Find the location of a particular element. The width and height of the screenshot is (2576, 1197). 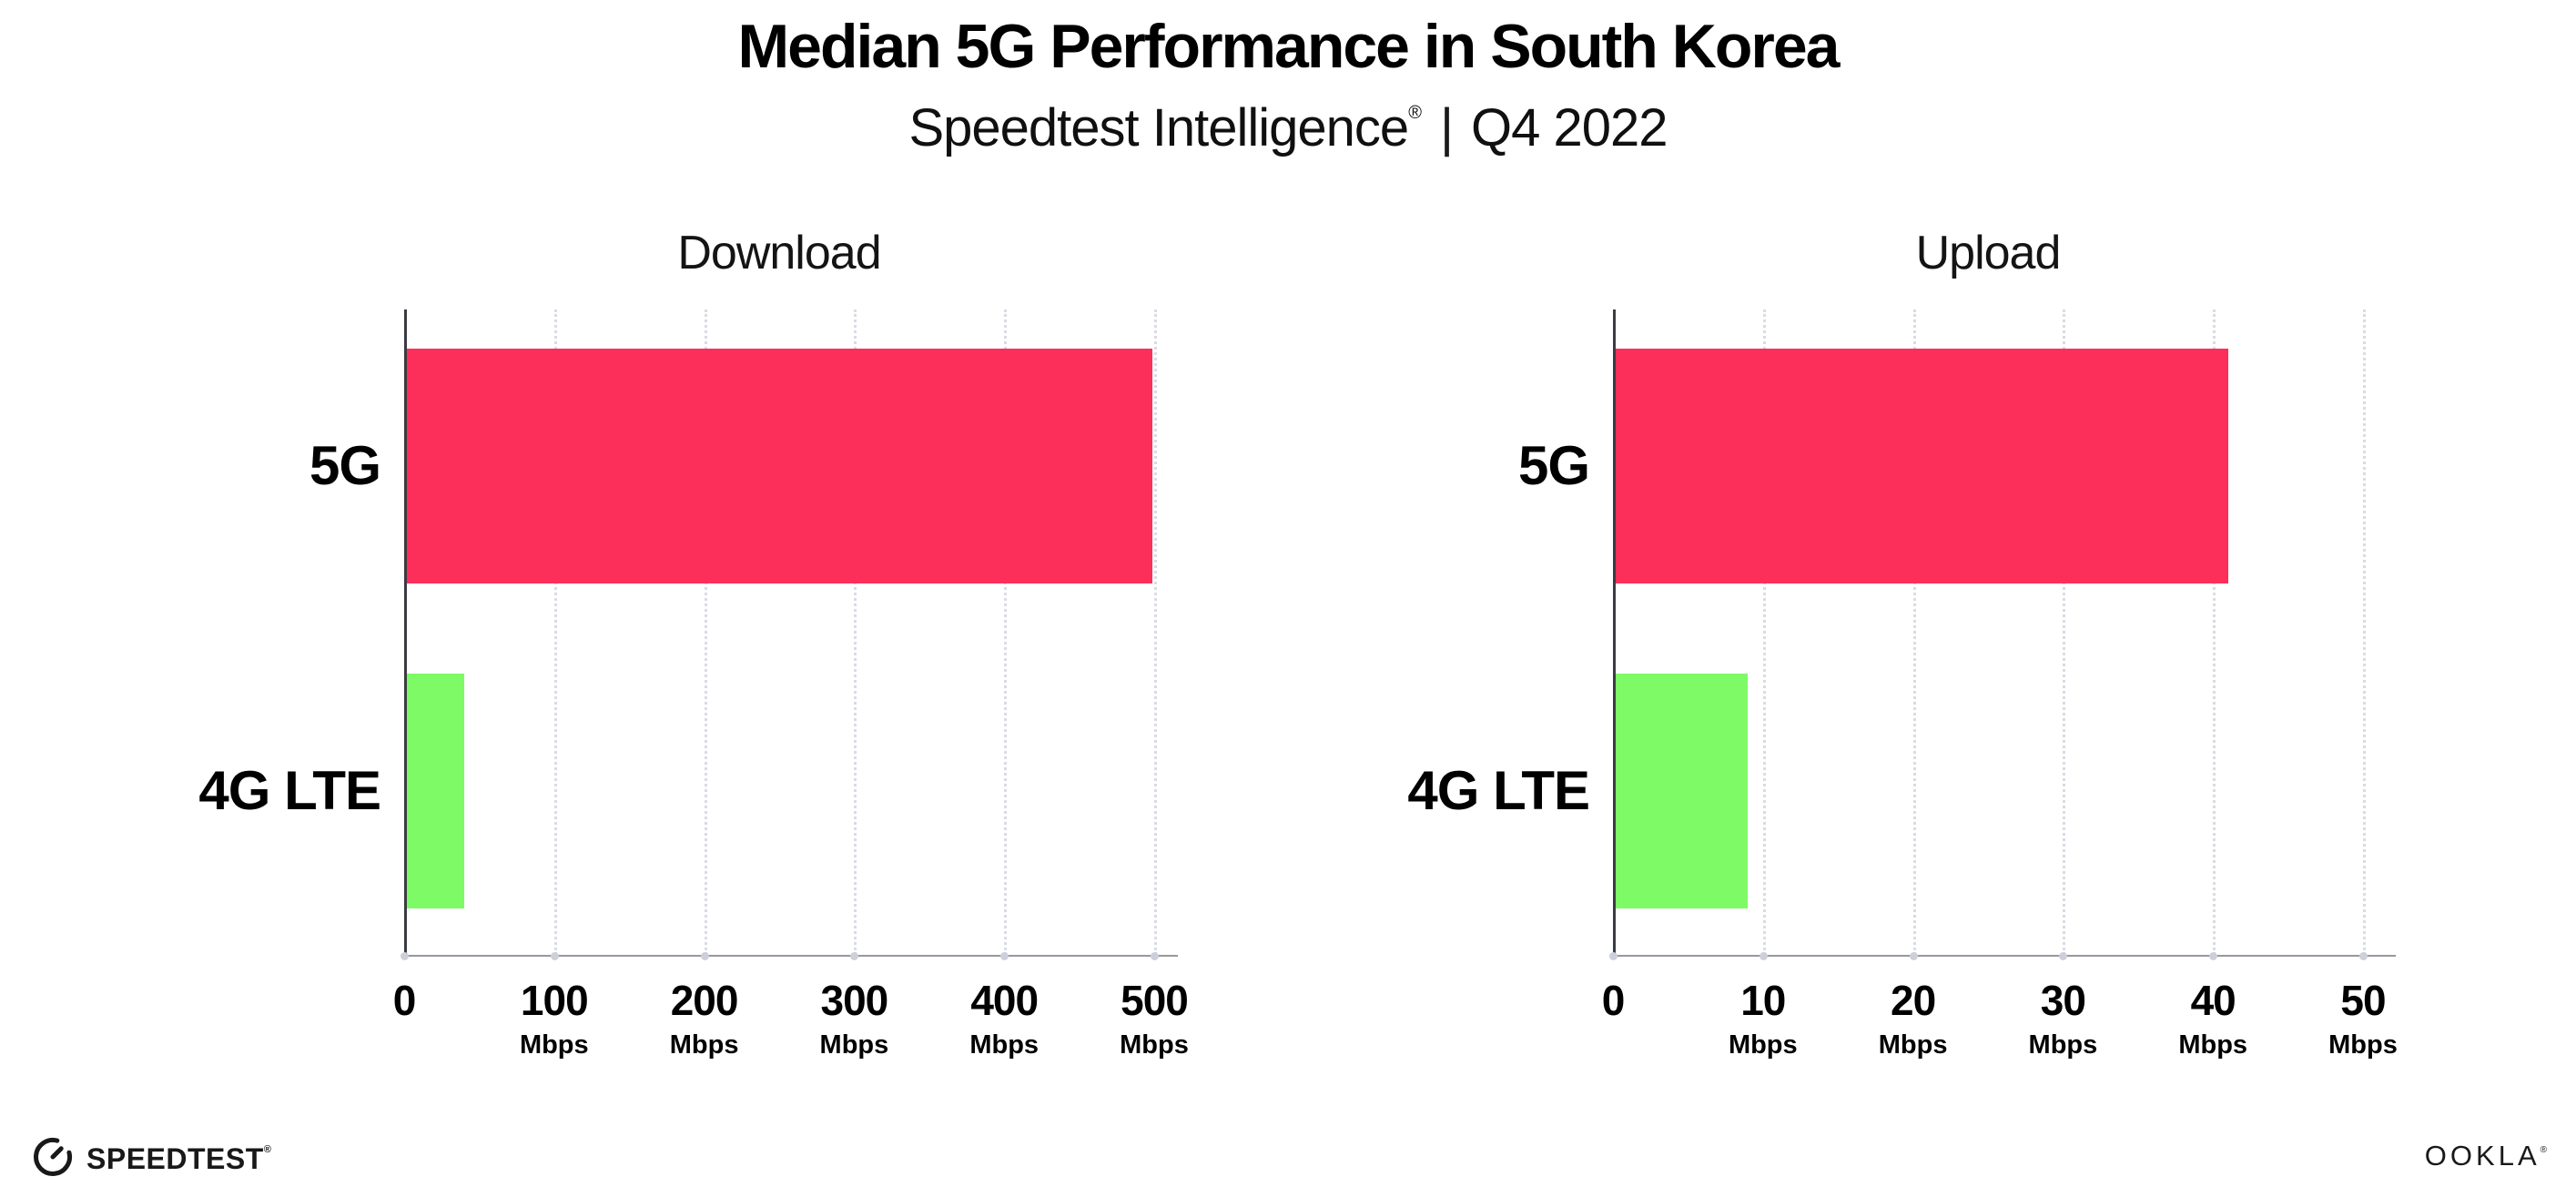

tick-value: 40 is located at coordinates (2213, 1001).